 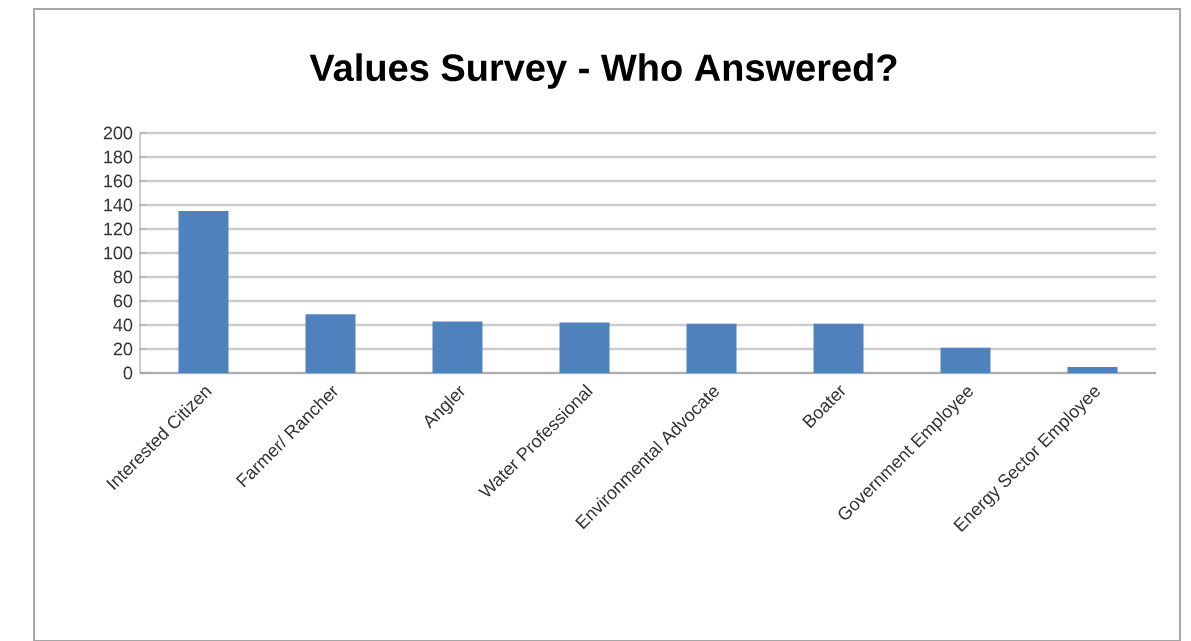 What do you see at coordinates (118, 229) in the screenshot?
I see `y-tick-label: 120` at bounding box center [118, 229].